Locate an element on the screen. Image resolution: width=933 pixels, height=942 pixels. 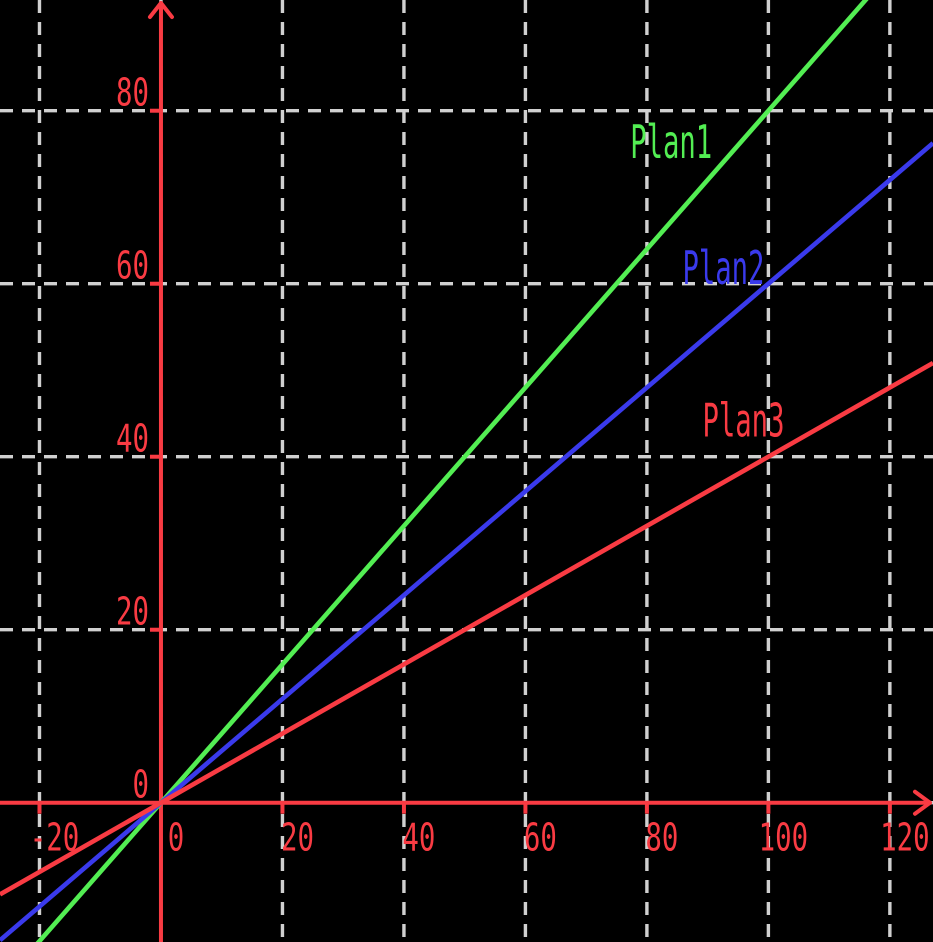
x-tick-label-60: 60 is located at coordinates (540, 838).